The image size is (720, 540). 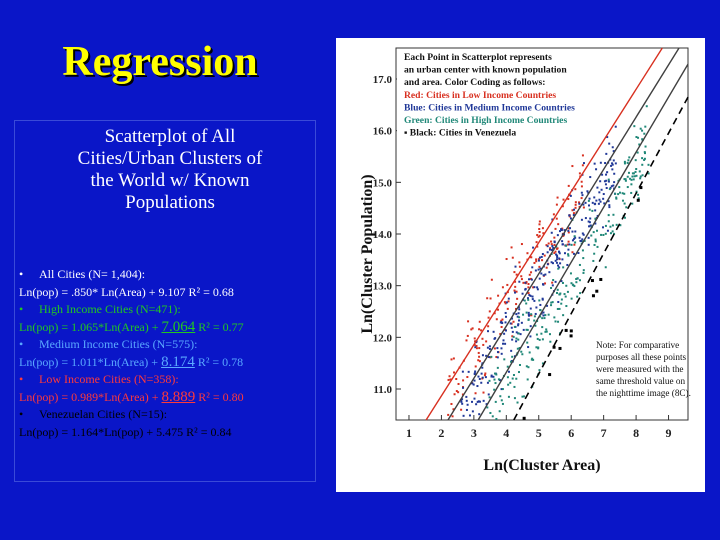 What do you see at coordinates (169, 380) in the screenshot?
I see `stat-label-low: • Low Income Cities (N=358):` at bounding box center [169, 380].